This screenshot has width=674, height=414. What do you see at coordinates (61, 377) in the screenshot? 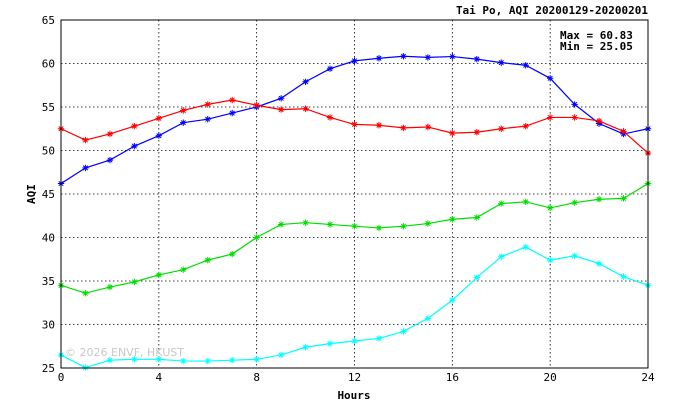
I see `x-tick-label: 0` at bounding box center [61, 377].